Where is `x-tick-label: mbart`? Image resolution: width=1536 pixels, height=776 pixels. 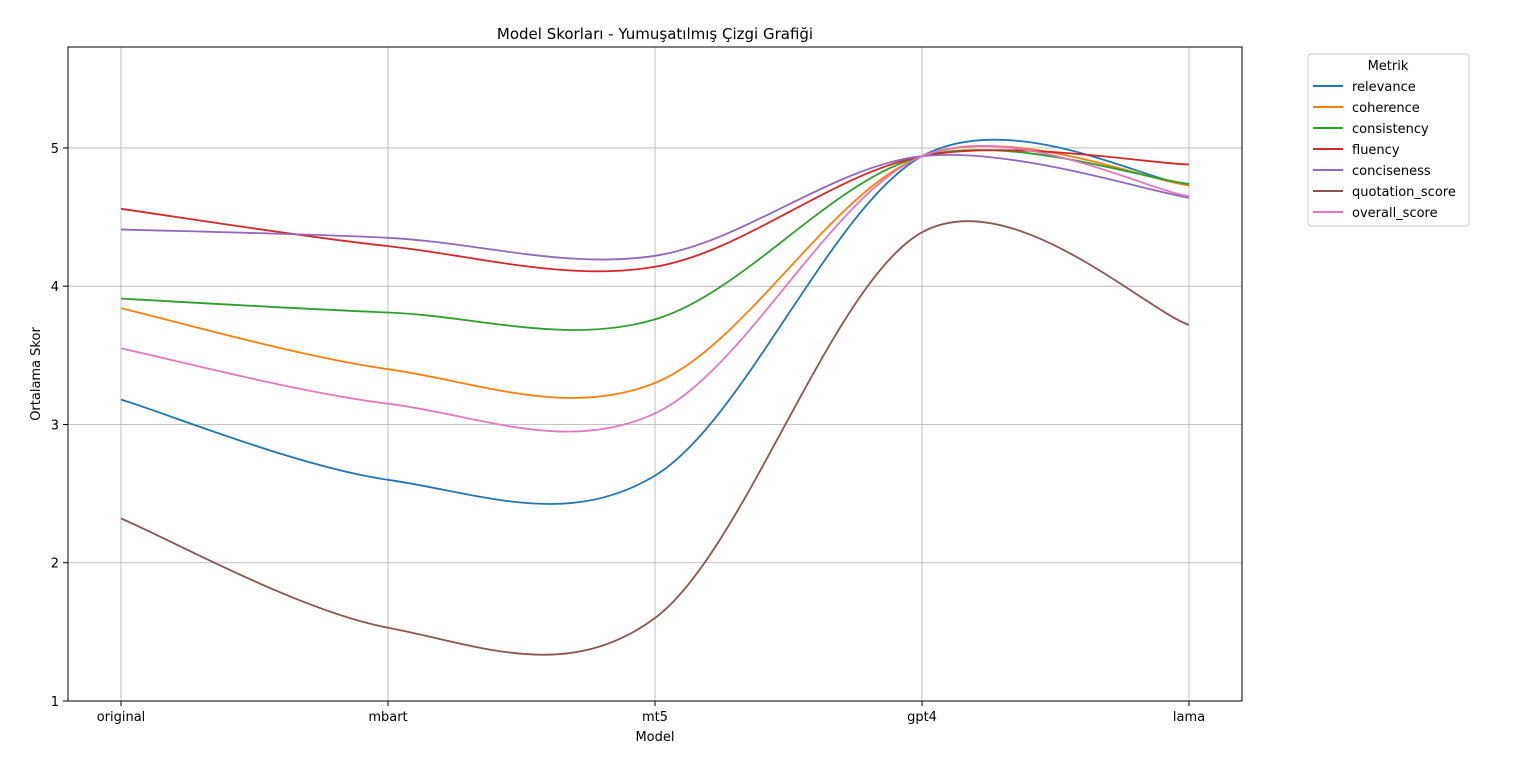
x-tick-label: mbart is located at coordinates (387, 717).